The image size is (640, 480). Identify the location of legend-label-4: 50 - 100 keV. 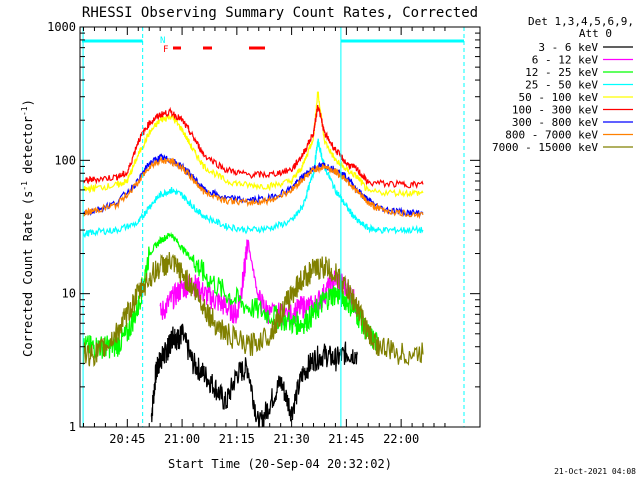
(559, 97).